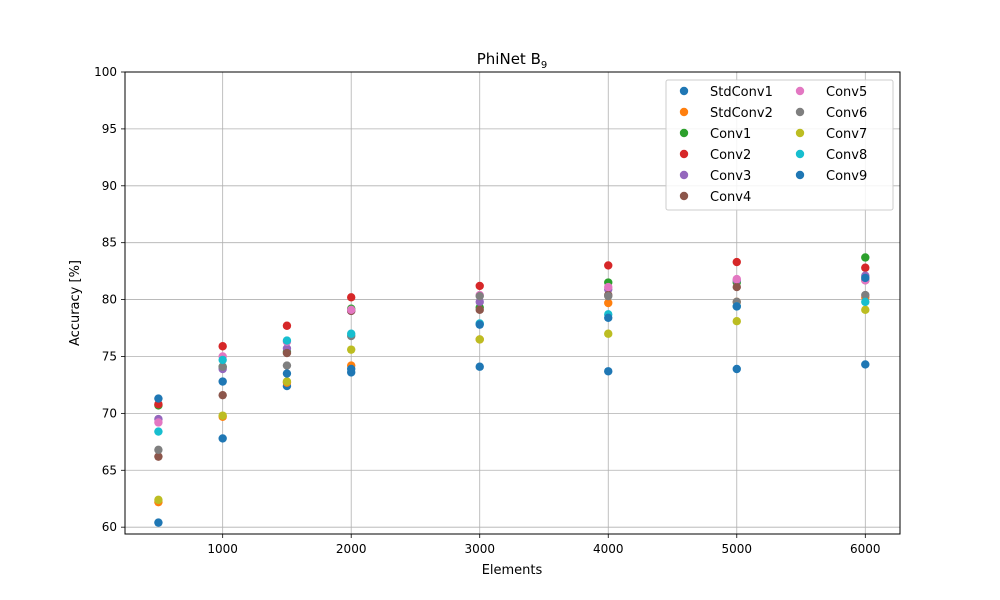  I want to click on legend-label: Conv7, so click(846, 134).